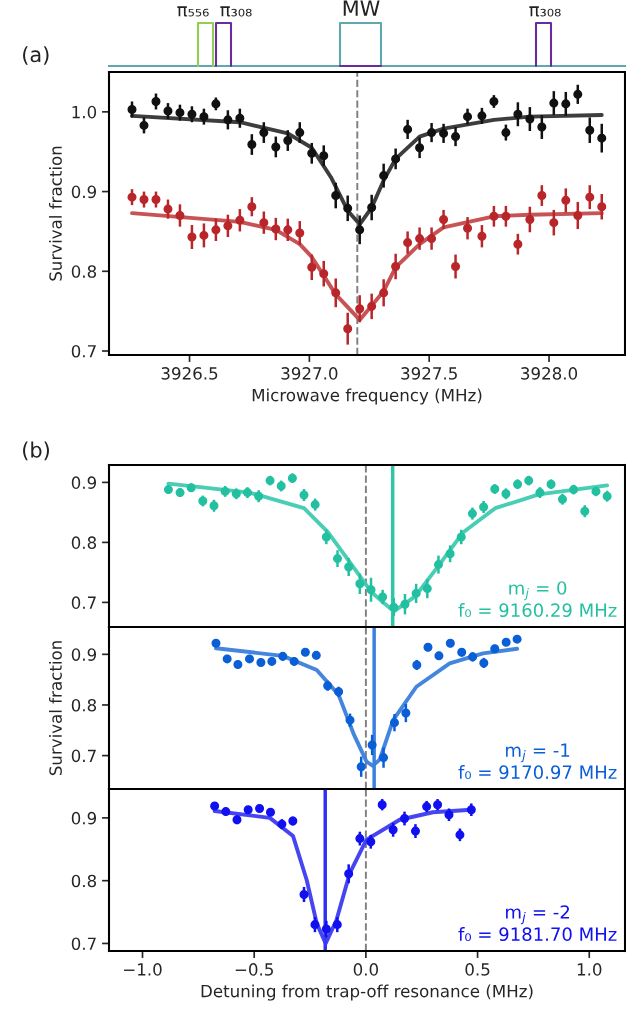 The width and height of the screenshot is (626, 1029). I want to click on x-tick-label: 3926.5, so click(189, 373).